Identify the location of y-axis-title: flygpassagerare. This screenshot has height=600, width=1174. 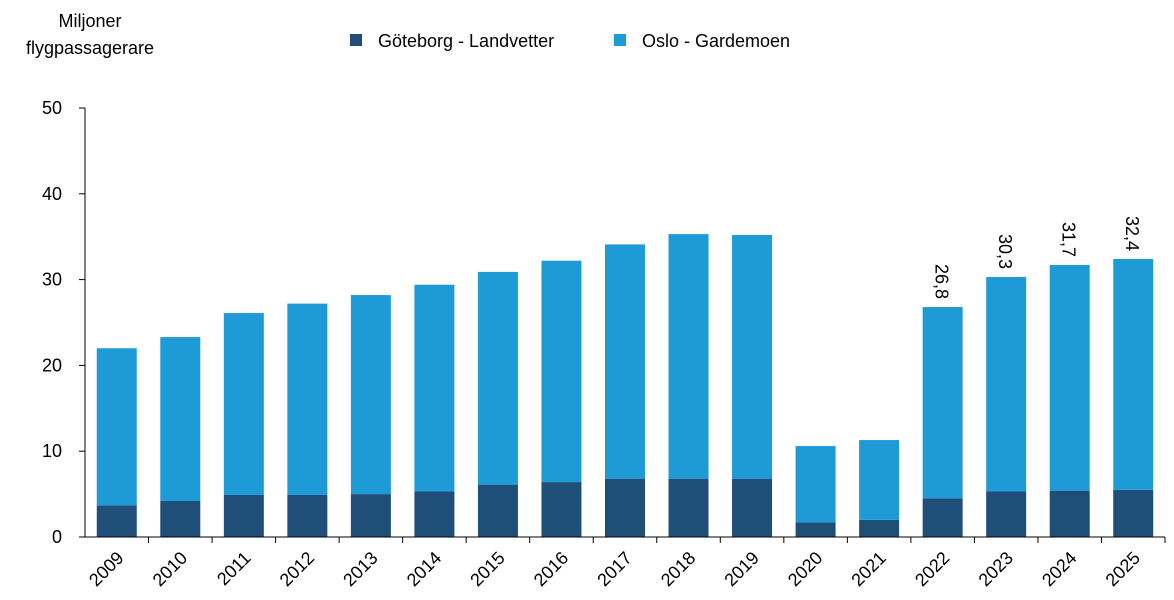
(90, 48).